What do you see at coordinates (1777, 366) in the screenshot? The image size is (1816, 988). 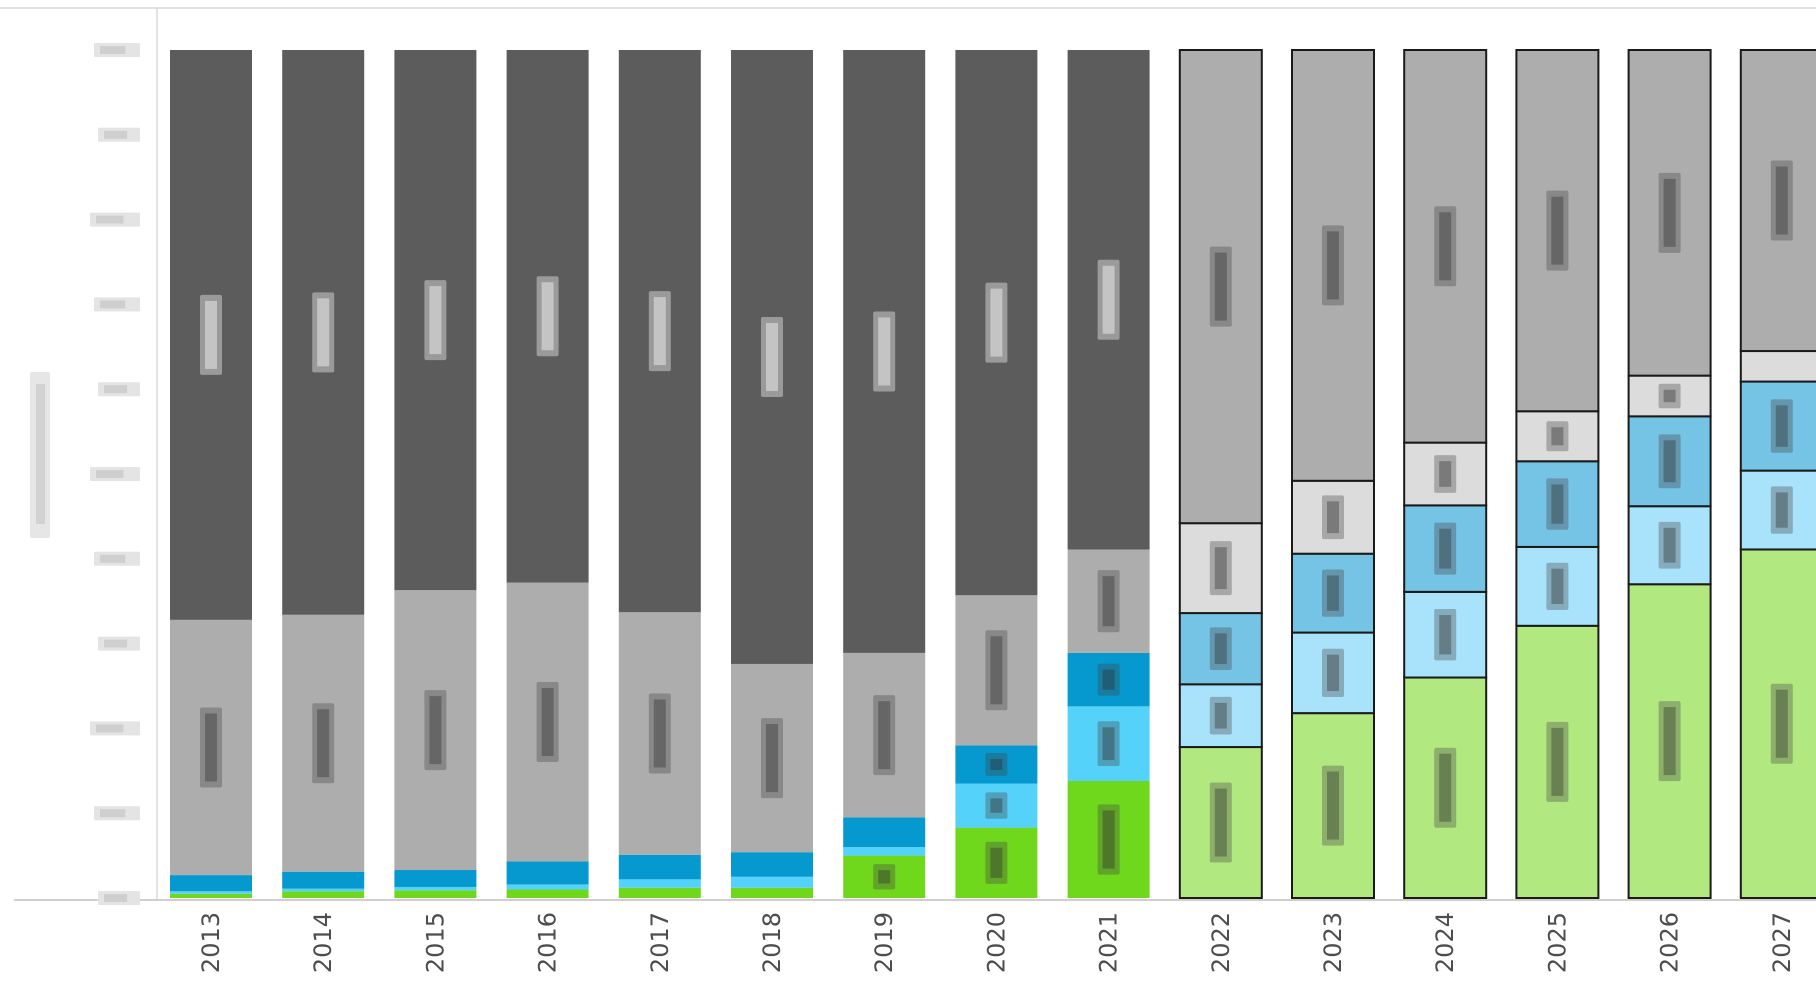 I see `segment-very-light-gray-2027` at bounding box center [1777, 366].